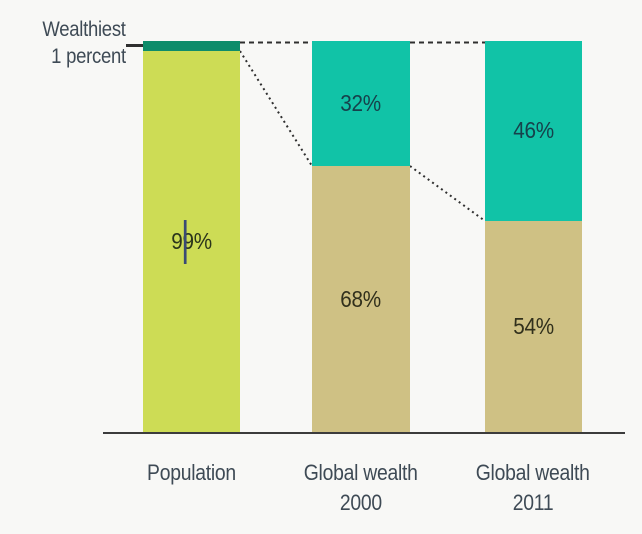  I want to click on annotation-tick, so click(134, 45).